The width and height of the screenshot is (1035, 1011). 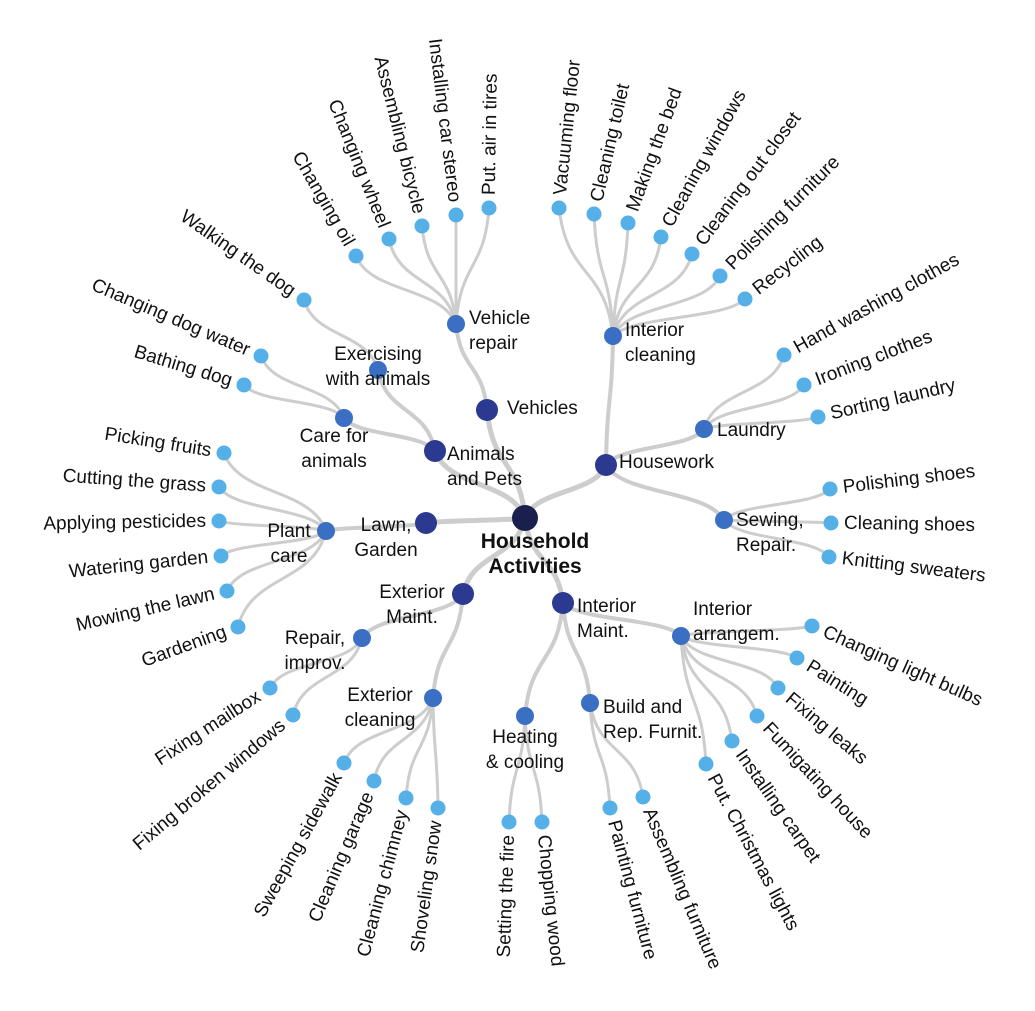 I want to click on leaf-label-gardening: Gardening, so click(x=184, y=647).